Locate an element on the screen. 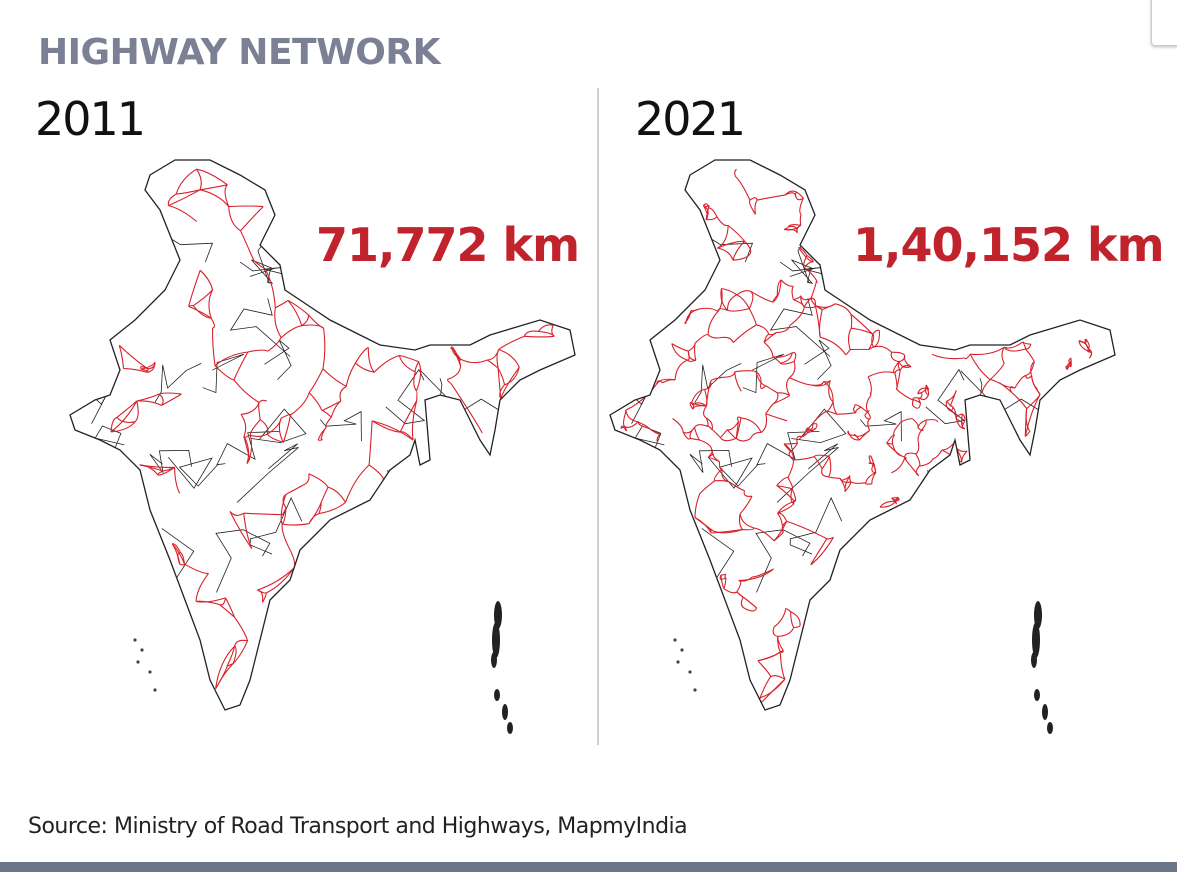  length-2021-value: 1,40,152 km is located at coordinates (1009, 245).